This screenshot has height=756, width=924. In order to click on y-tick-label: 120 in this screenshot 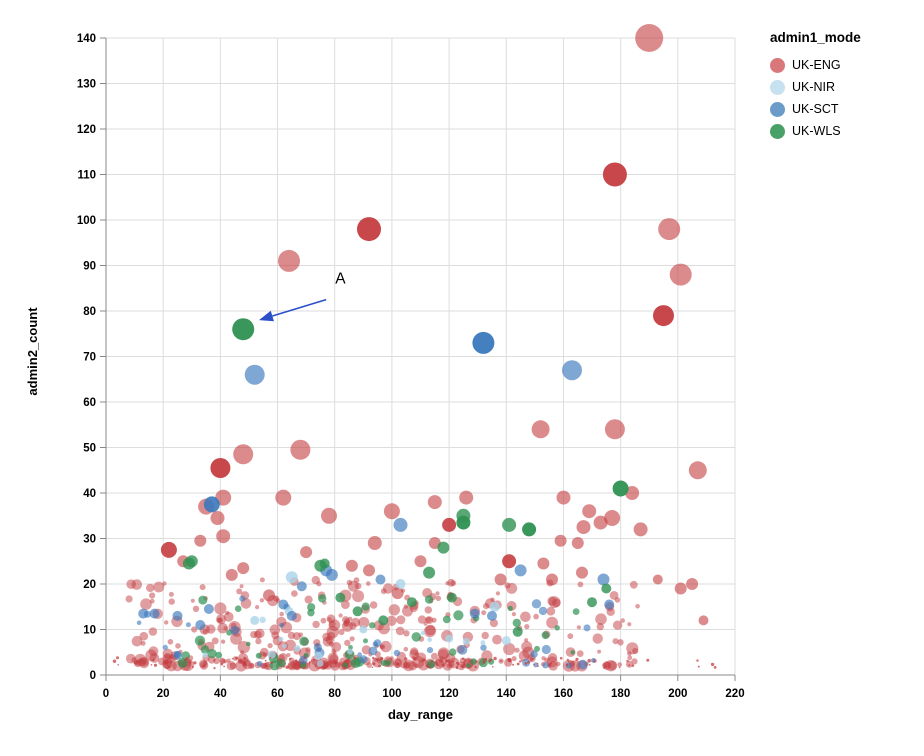, I will do `click(86, 130)`.